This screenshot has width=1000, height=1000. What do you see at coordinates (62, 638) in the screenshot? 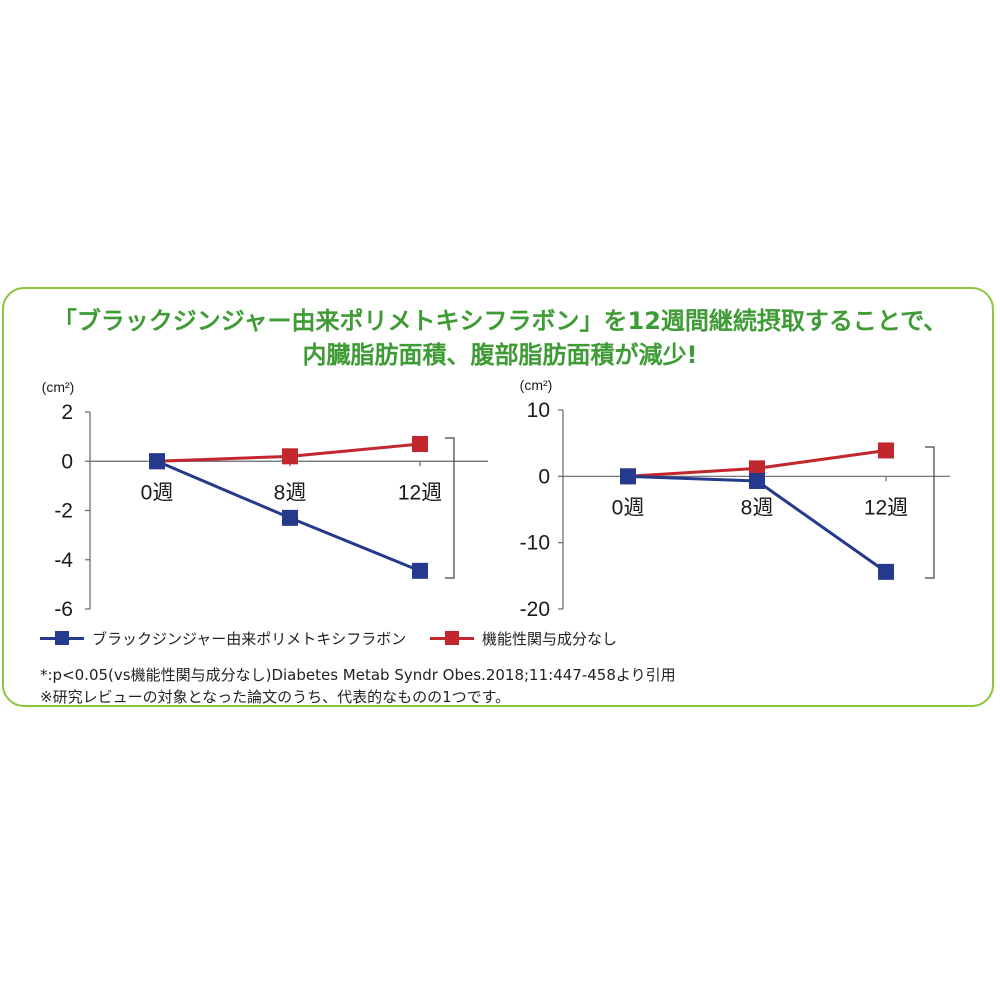
I see `legend-swatch-blue` at bounding box center [62, 638].